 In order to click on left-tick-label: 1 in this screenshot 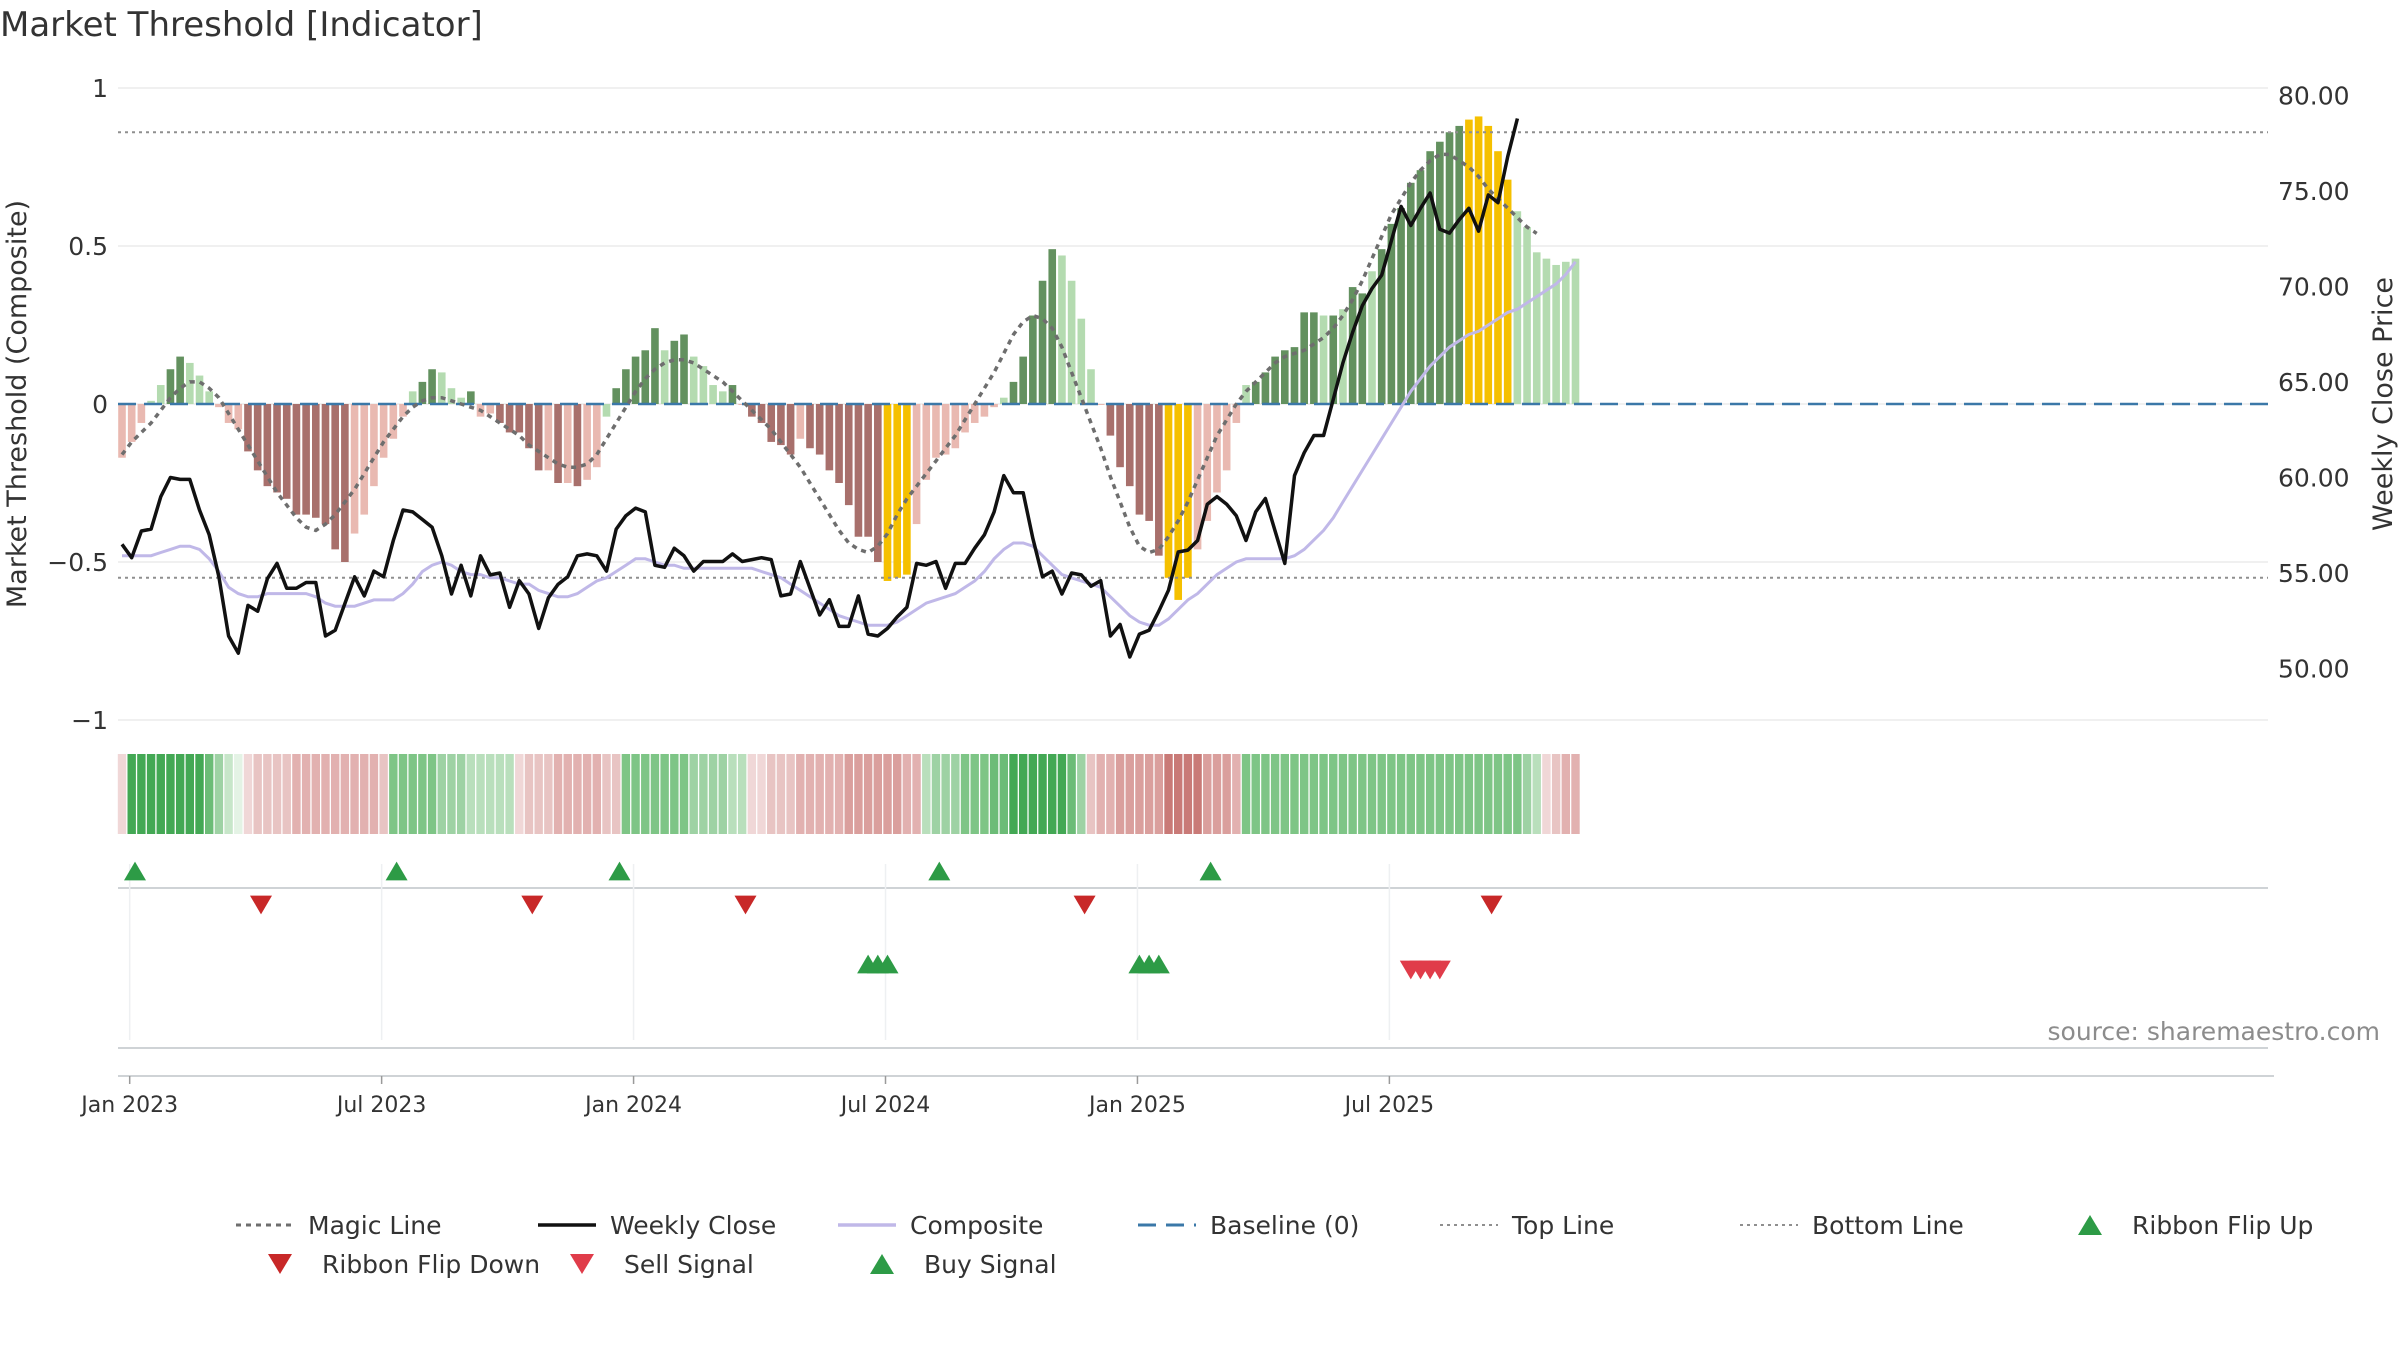, I will do `click(100, 88)`.